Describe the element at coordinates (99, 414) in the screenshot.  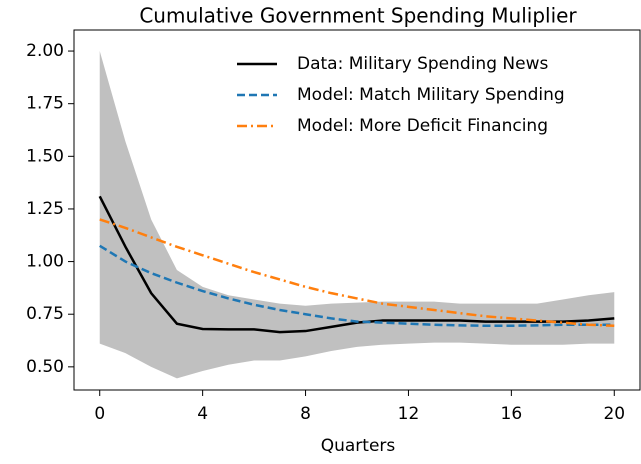
I see `x-tick-label: 0` at that location.